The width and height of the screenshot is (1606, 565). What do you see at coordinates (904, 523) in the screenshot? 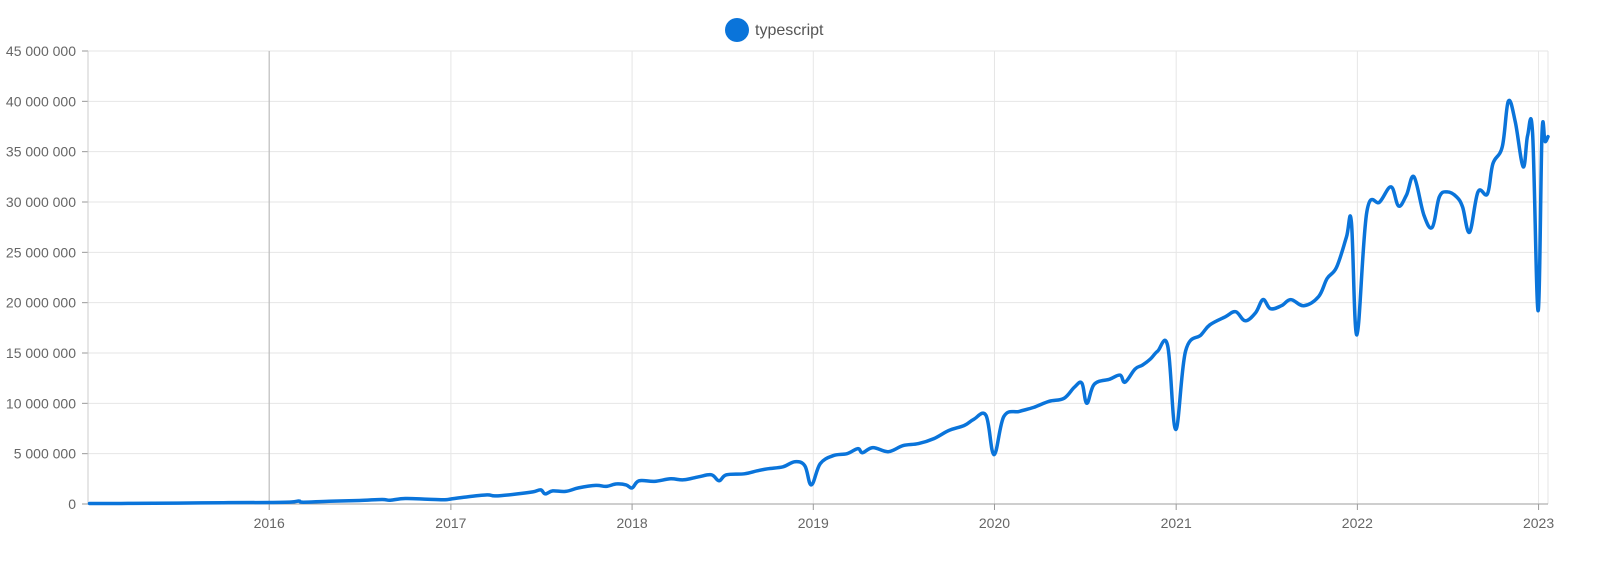
I see `x-axis-tick-labels: 2016 2017 2018 2019 2020 2021 2022 2023` at bounding box center [904, 523].